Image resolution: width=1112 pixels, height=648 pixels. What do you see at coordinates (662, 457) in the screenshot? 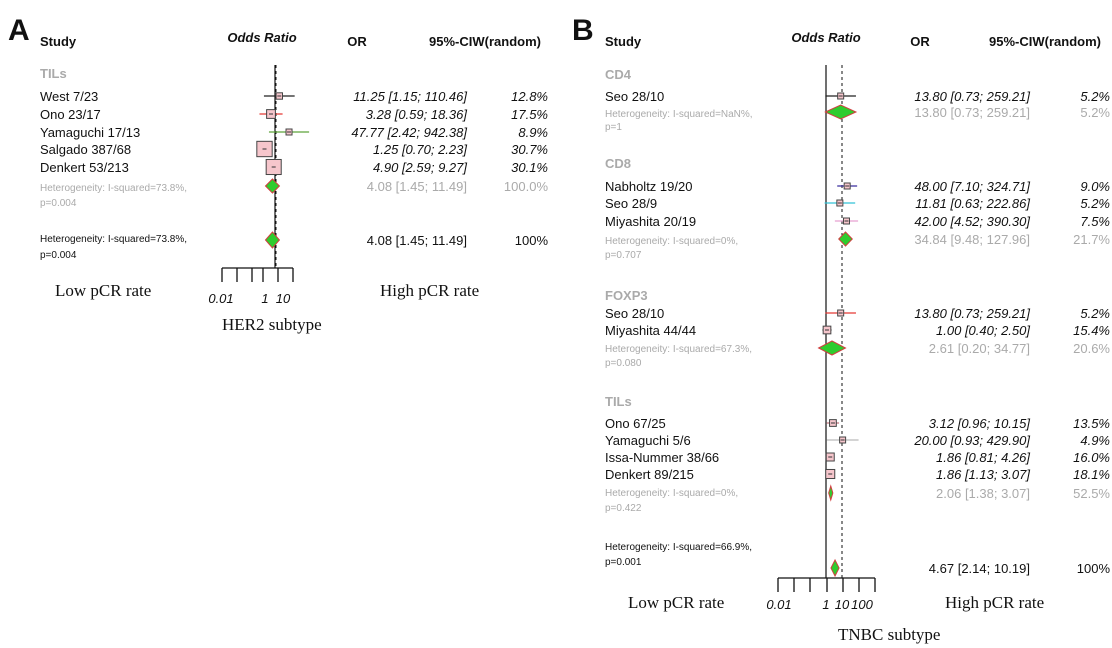
I see `study-label: Issa-Nummer 38/66` at bounding box center [662, 457].